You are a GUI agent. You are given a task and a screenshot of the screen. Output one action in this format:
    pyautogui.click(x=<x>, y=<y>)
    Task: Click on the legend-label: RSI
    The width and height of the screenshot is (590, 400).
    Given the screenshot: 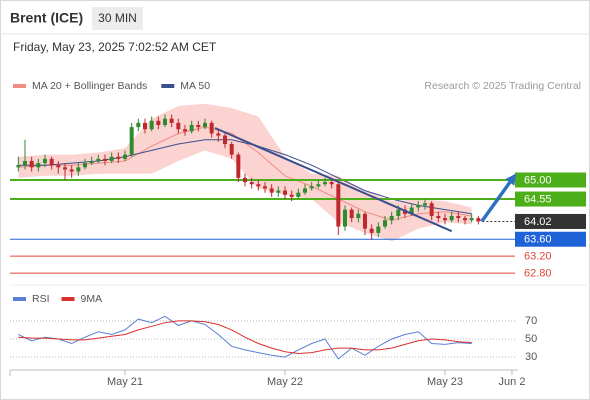 What is the action you would take?
    pyautogui.click(x=41, y=299)
    